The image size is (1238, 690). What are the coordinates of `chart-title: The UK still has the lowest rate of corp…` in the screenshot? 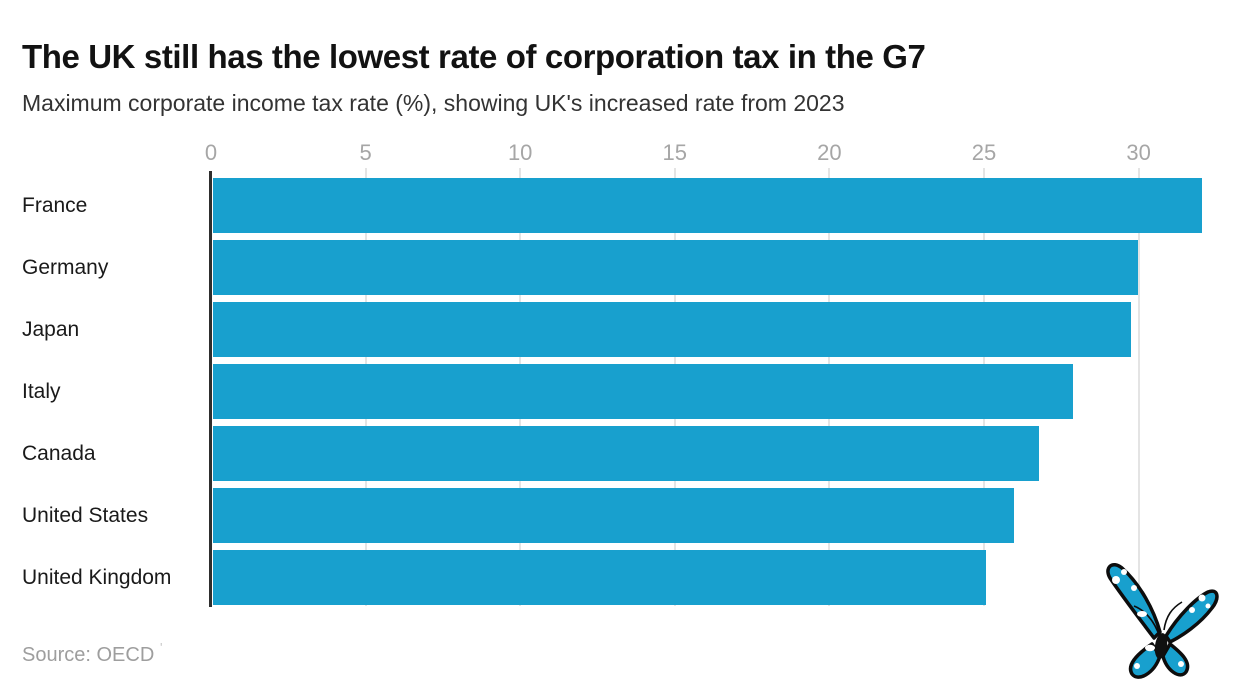 It's located at (474, 57).